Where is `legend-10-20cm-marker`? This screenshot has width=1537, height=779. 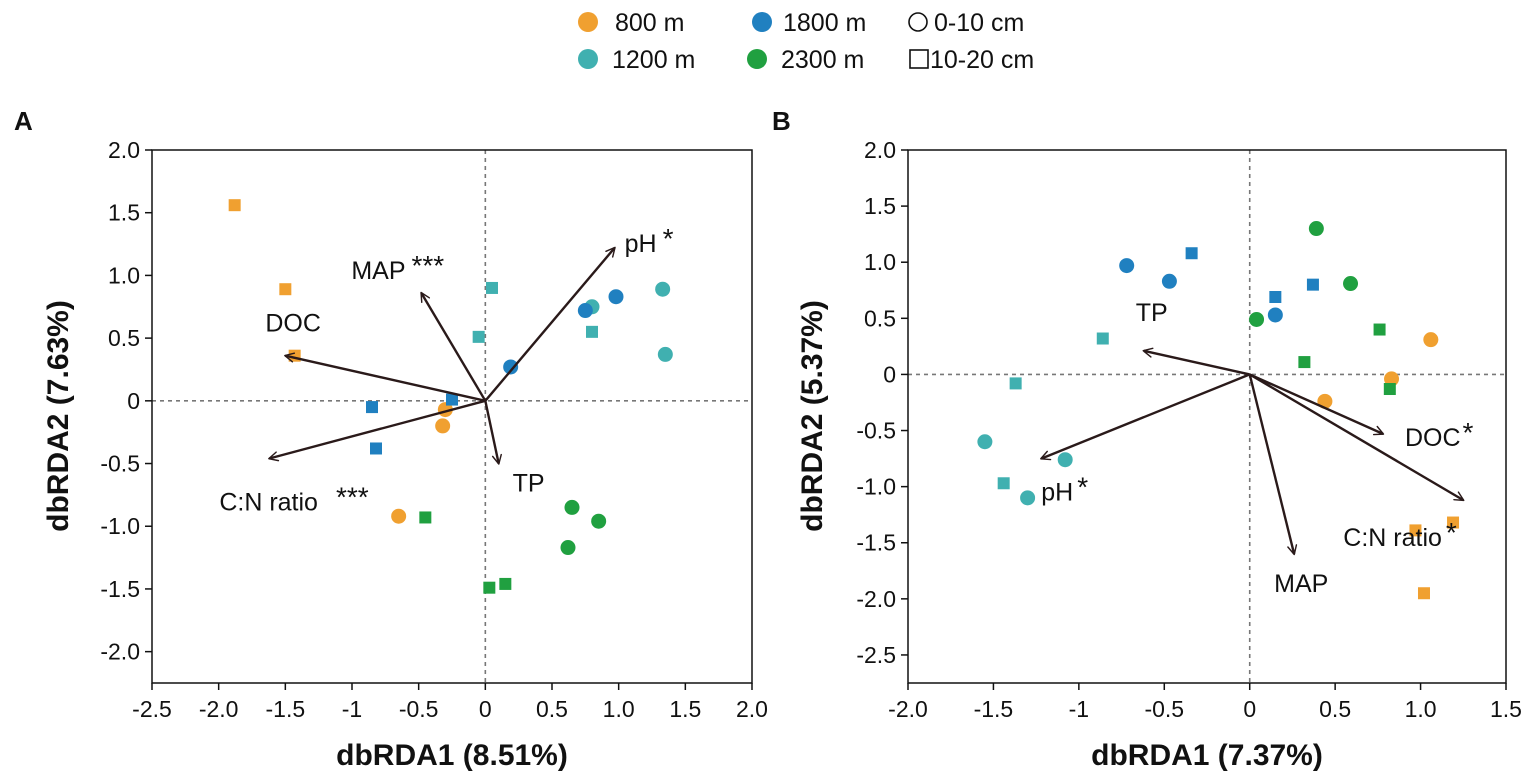 legend-10-20cm-marker is located at coordinates (919, 59).